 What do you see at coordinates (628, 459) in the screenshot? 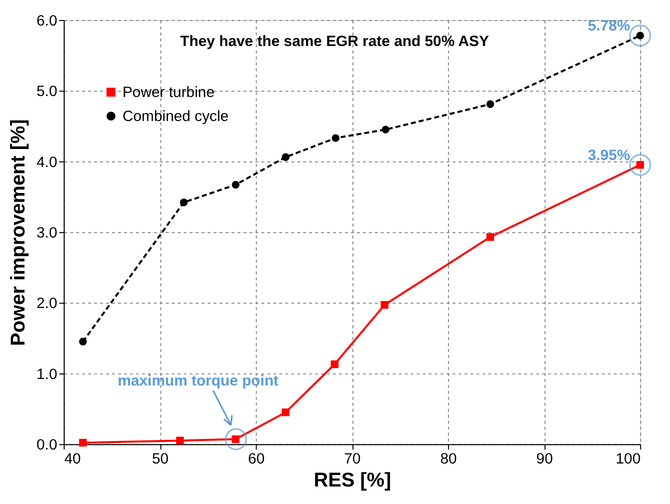
I see `x-tick-label: 100` at bounding box center [628, 459].